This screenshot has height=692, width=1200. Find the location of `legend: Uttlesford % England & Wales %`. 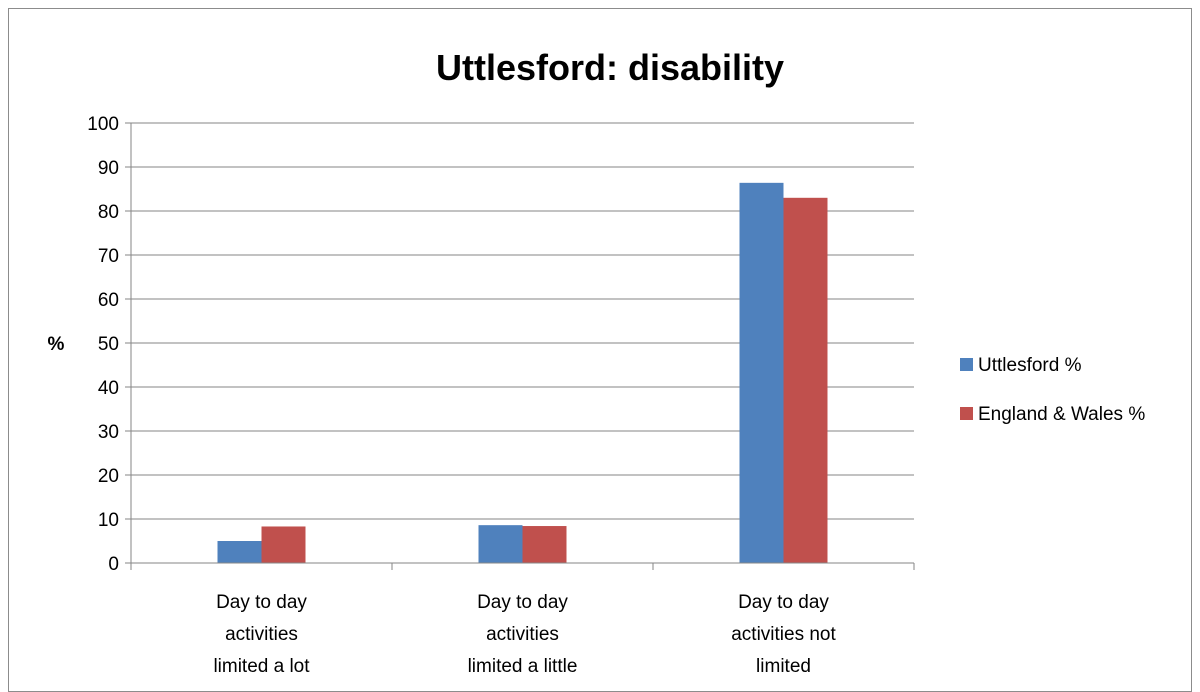

legend: Uttlesford % England & Wales % is located at coordinates (1052, 390).